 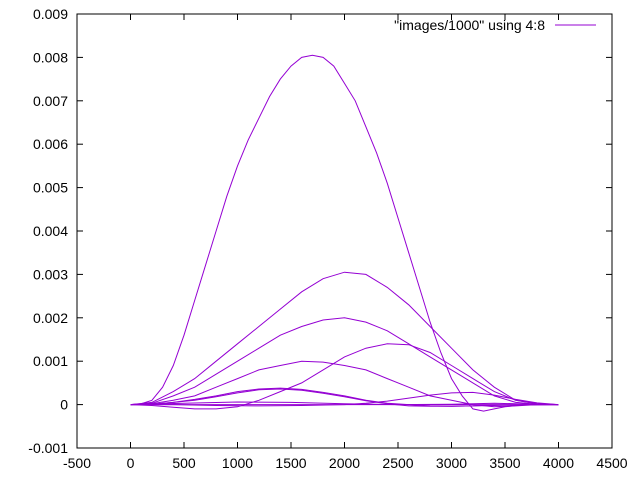 I want to click on y-tick-label: -0.001, so click(x=48, y=448).